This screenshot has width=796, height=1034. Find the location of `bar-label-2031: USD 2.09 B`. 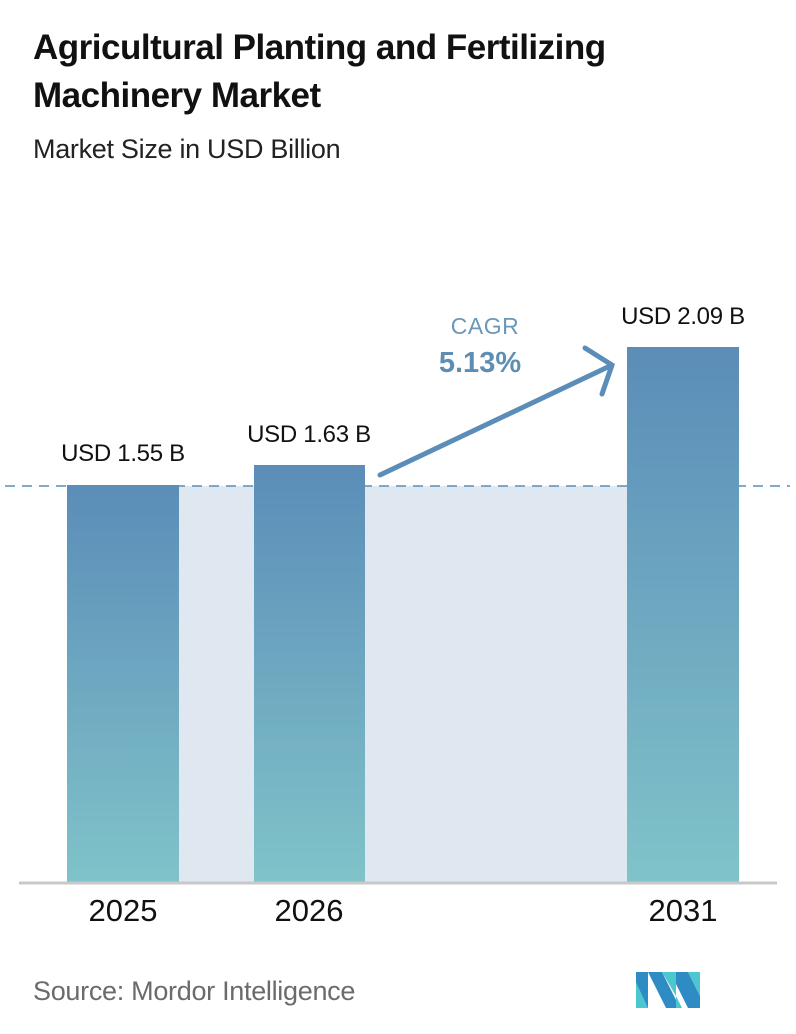

bar-label-2031: USD 2.09 B is located at coordinates (683, 316).